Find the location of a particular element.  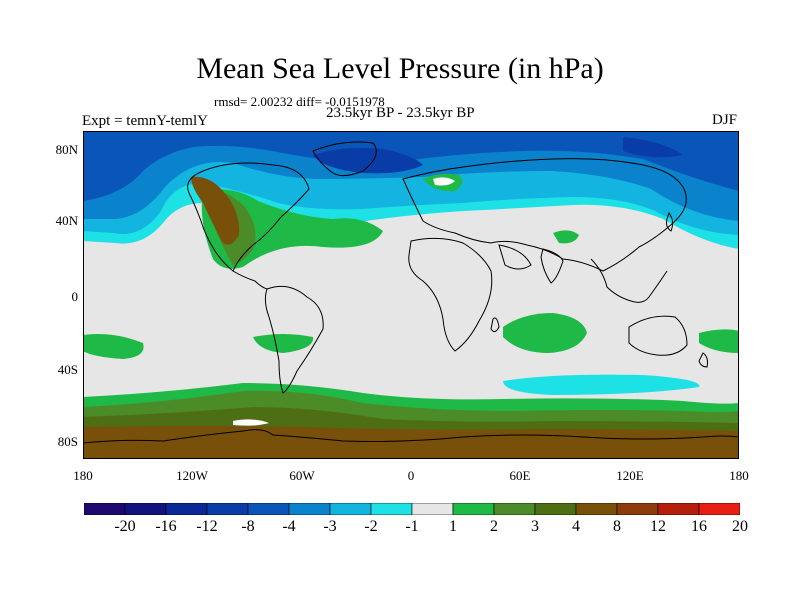

lon-label-60w: 60W is located at coordinates (302, 475).